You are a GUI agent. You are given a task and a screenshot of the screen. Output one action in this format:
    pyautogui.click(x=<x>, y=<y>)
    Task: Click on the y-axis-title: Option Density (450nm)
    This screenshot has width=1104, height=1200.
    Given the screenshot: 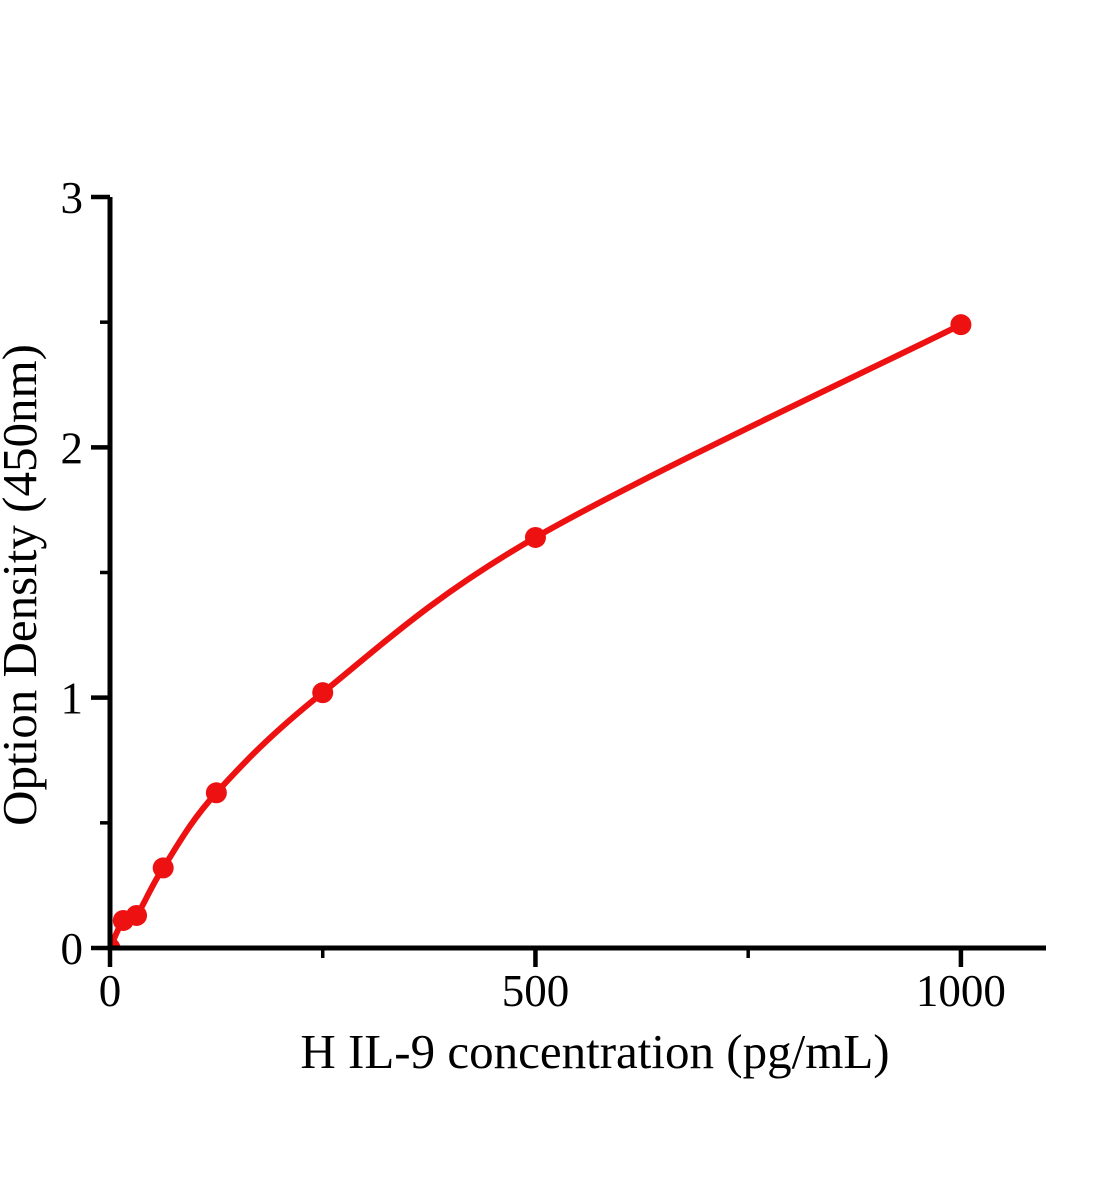 What is the action you would take?
    pyautogui.click(x=23, y=585)
    